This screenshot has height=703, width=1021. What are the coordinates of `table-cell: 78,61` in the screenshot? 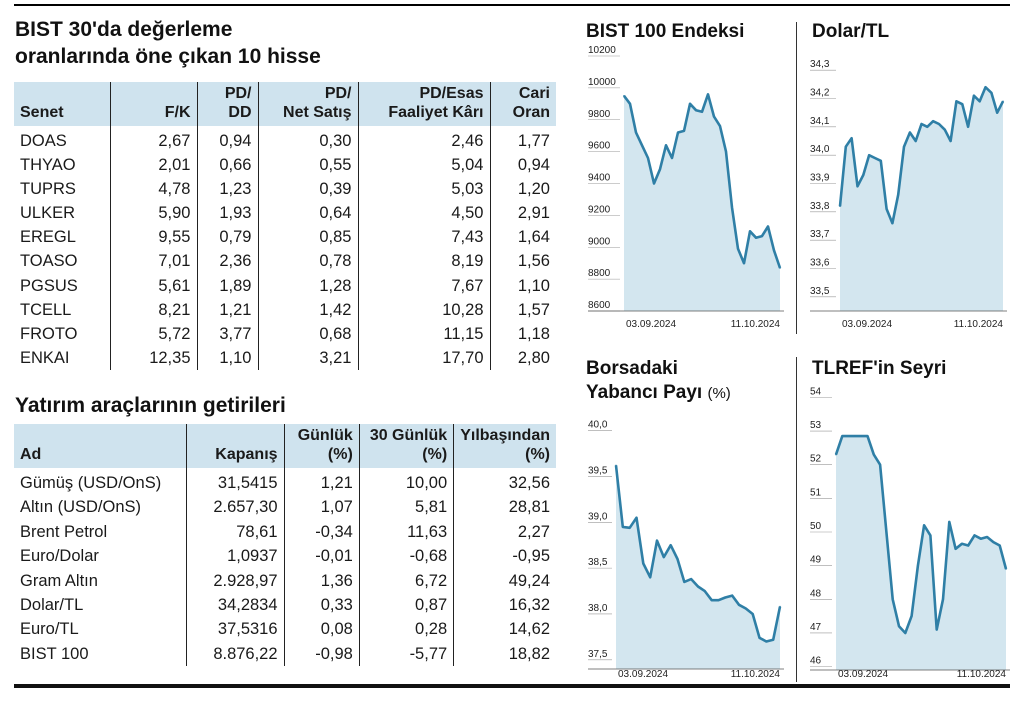 It's located at (235, 532).